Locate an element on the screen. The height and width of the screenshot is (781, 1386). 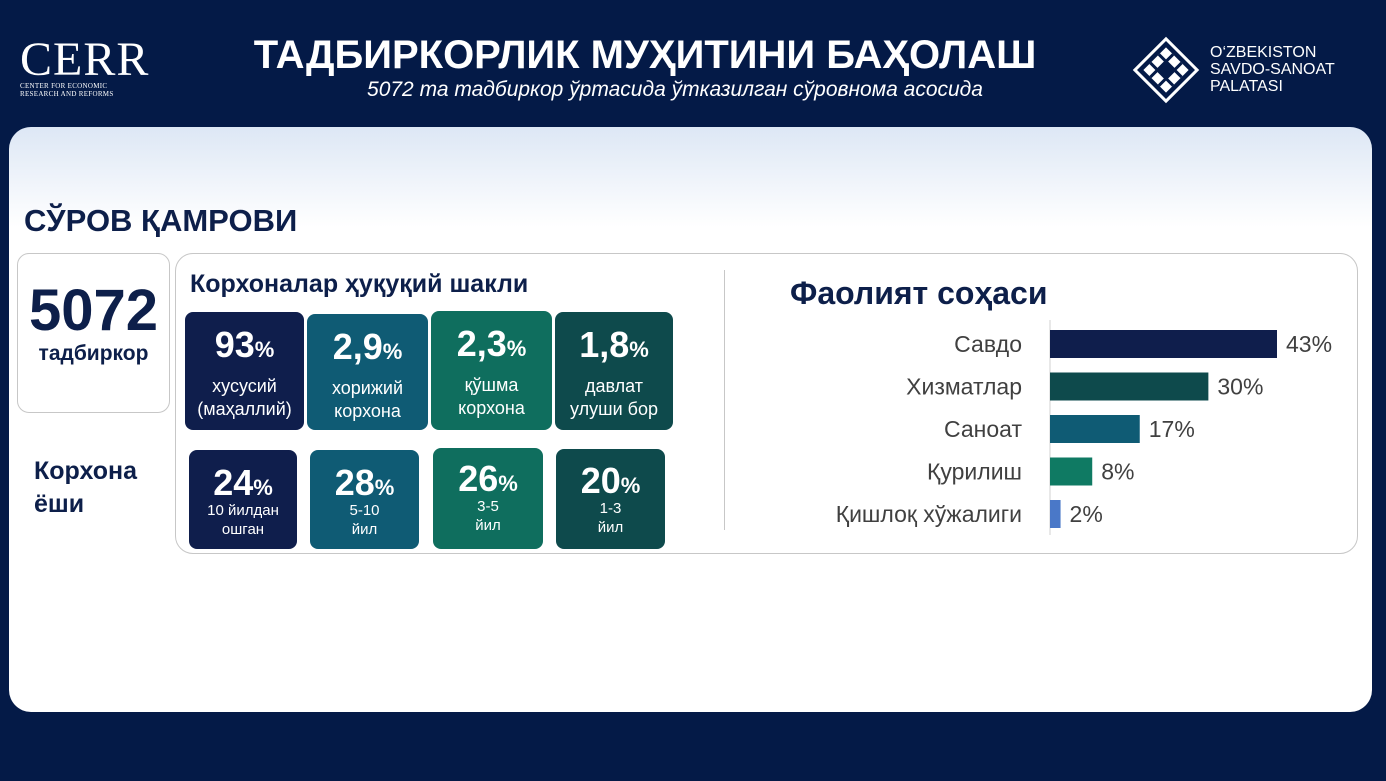
legal-tile: 2,9% хорижий корхона is located at coordinates (367, 372).